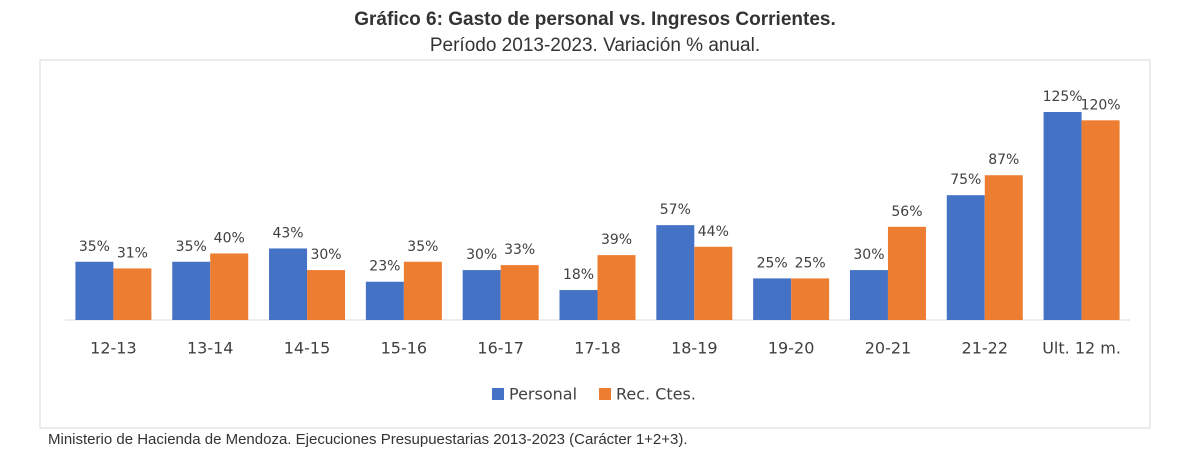 The image size is (1200, 467). I want to click on data-label: 87%, so click(1003, 160).